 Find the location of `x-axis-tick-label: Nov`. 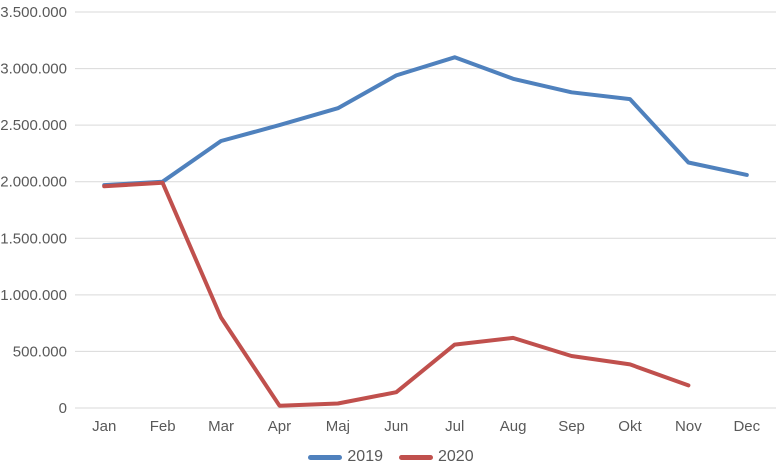

x-axis-tick-label: Nov is located at coordinates (688, 426).